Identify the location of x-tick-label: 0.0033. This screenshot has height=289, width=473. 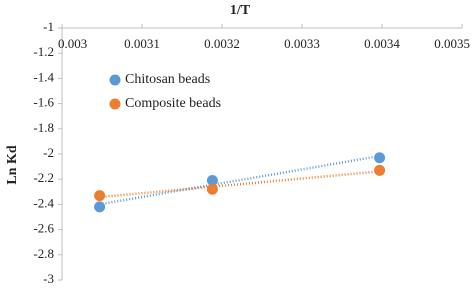
(302, 43).